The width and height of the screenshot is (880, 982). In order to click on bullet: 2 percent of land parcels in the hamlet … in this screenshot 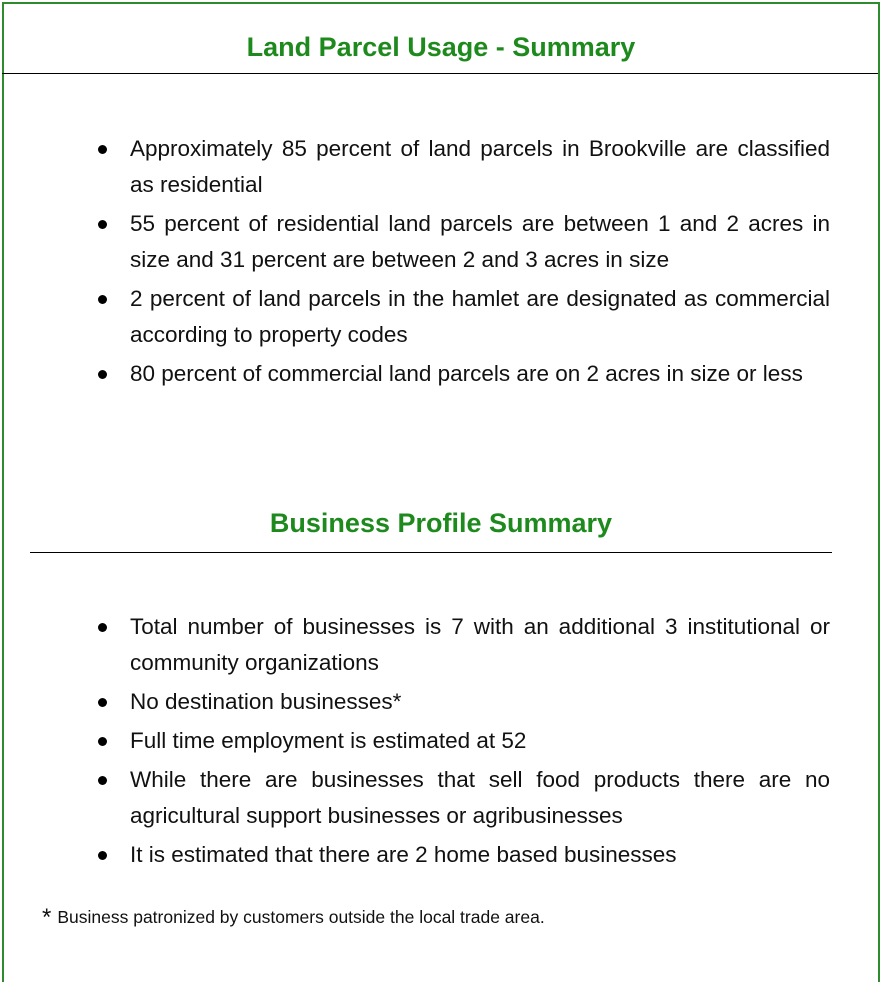, I will do `click(464, 317)`.